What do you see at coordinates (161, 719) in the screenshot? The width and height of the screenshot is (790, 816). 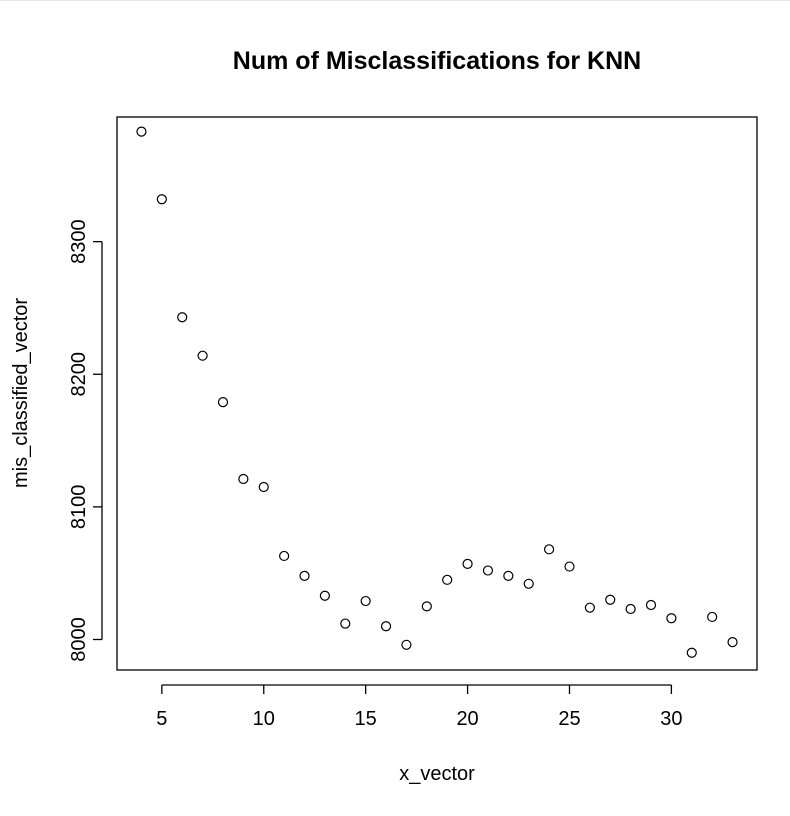 I see `x-tick-label: 5` at bounding box center [161, 719].